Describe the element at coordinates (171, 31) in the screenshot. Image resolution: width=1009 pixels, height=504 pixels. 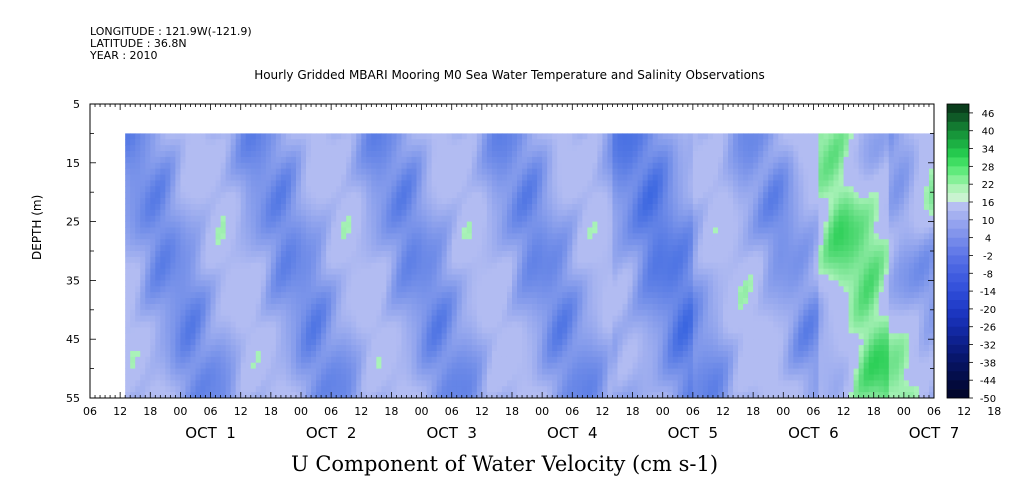
I see `longitude-label: LONGITUDE : 121.9W(-121.9)` at that location.